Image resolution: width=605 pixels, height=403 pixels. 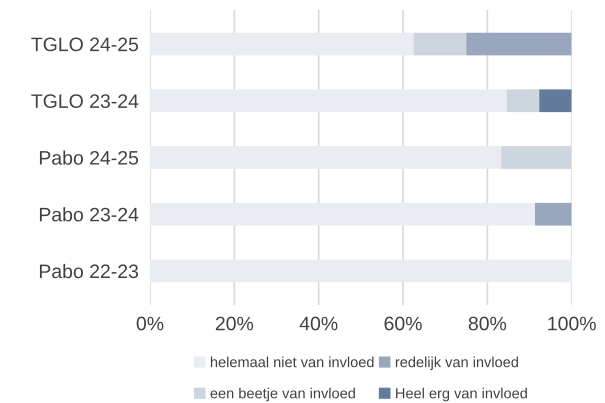 What do you see at coordinates (461, 395) in the screenshot?
I see `legend-label: Heel erg van invloed` at bounding box center [461, 395].